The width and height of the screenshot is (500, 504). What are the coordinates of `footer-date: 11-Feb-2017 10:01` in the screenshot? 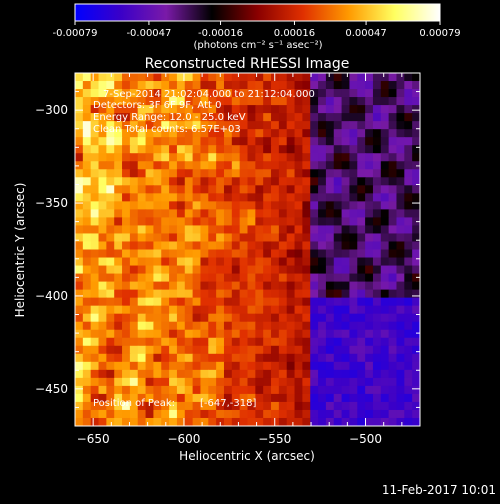 It's located at (439, 490).